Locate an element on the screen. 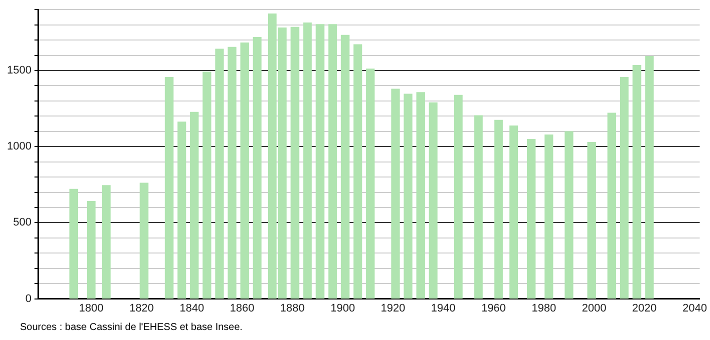  x-tick-label: 2020 is located at coordinates (644, 308).